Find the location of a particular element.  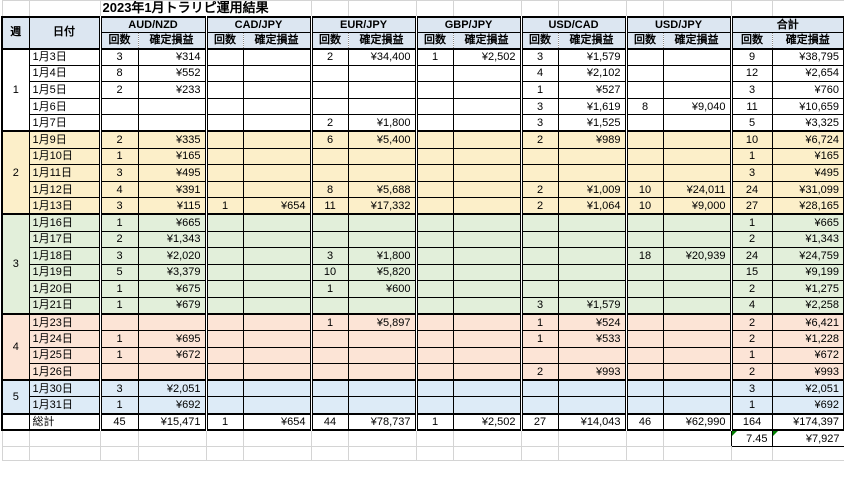

profit-cell: ¥6,421 is located at coordinates (807, 322).